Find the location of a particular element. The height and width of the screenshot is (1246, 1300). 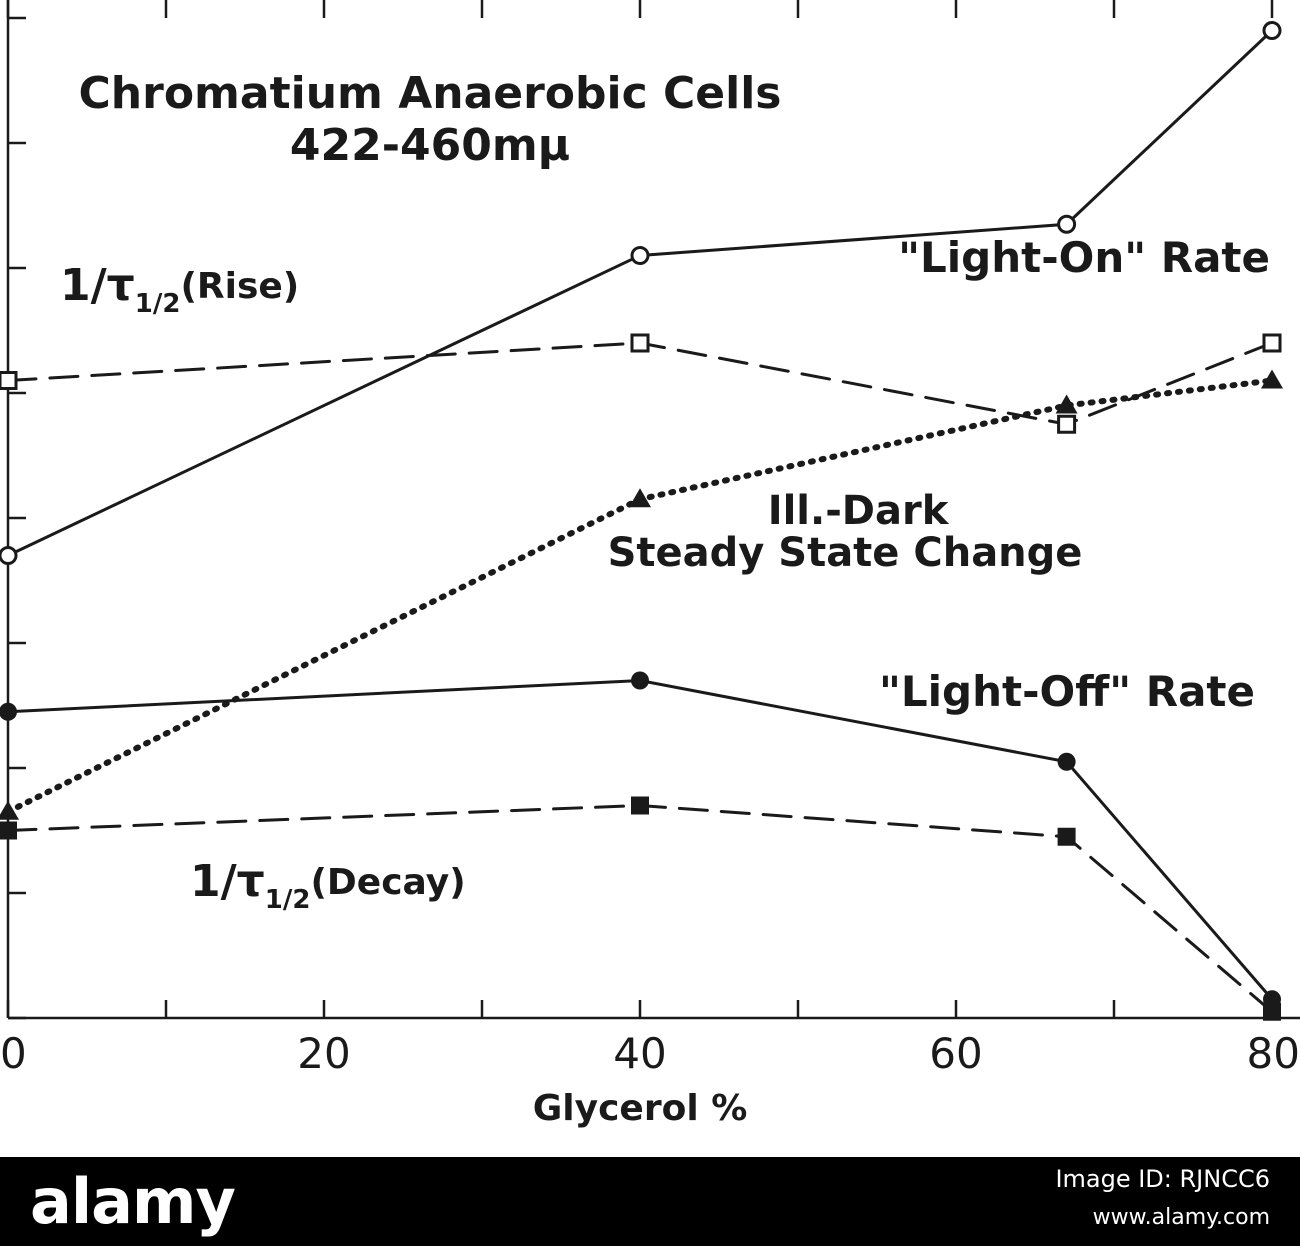

x-axis-label: Glycerol % is located at coordinates (640, 1108).